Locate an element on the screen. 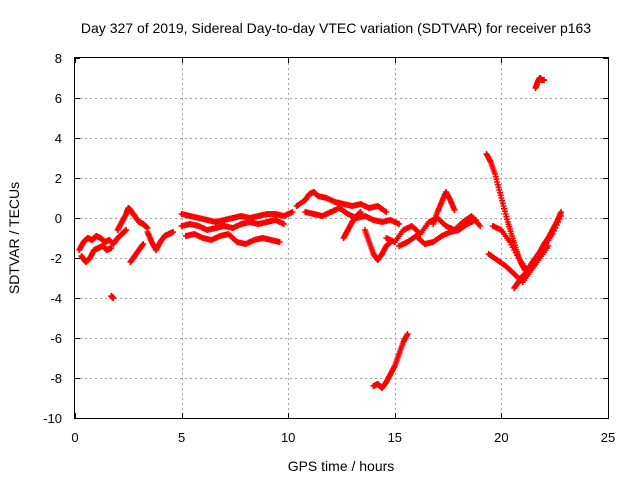 The height and width of the screenshot is (480, 640). series-band-5to10-lower is located at coordinates (232, 239).